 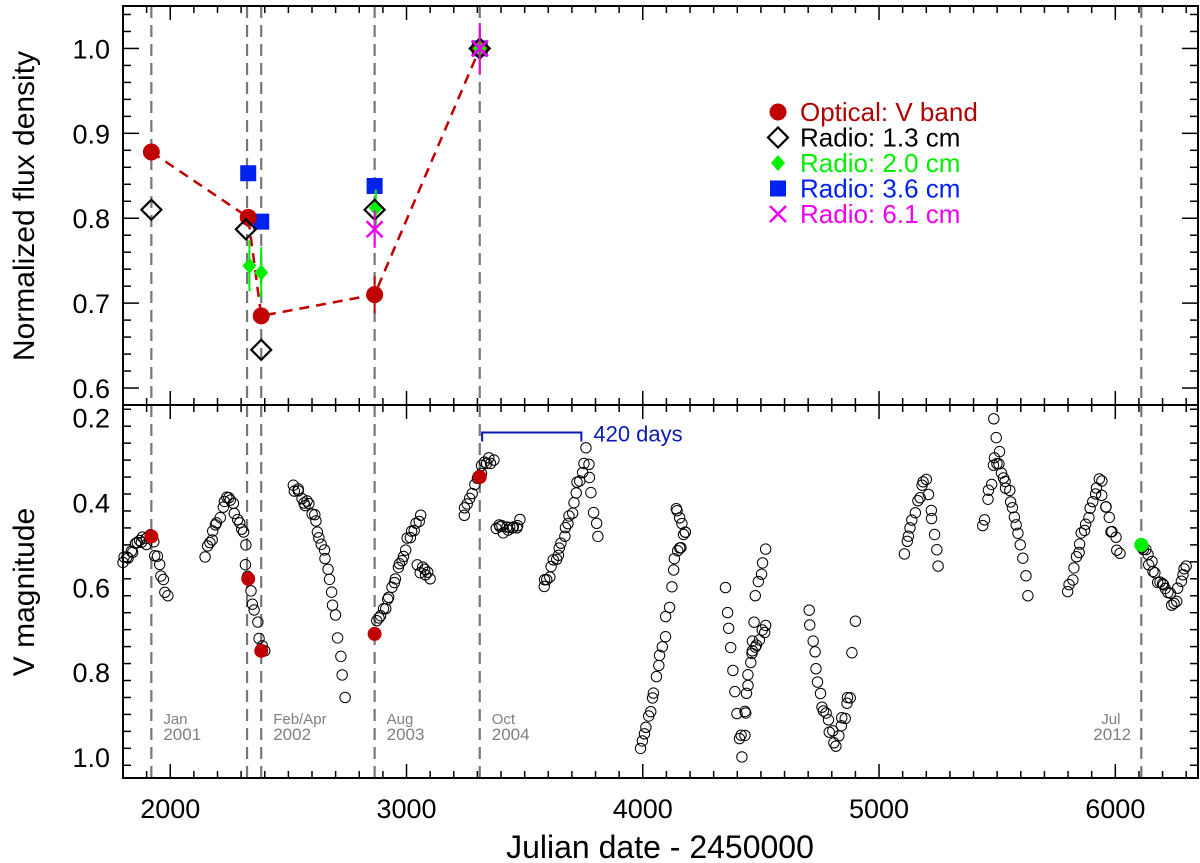 What do you see at coordinates (91, 503) in the screenshot?
I see `y-tick-label: 0.4` at bounding box center [91, 503].